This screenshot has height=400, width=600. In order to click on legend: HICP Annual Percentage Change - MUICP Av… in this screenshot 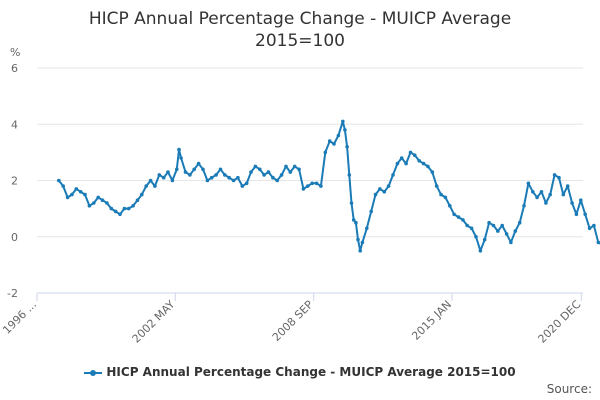, I will do `click(300, 372)`.